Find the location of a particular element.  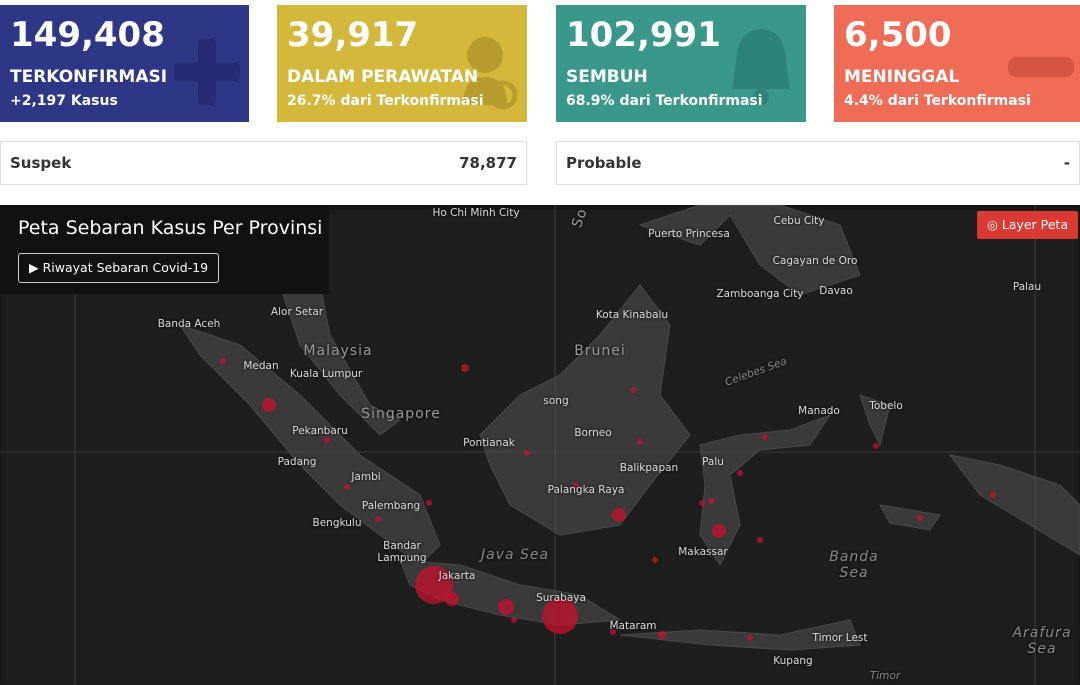

value: 39,917 is located at coordinates (353, 35).